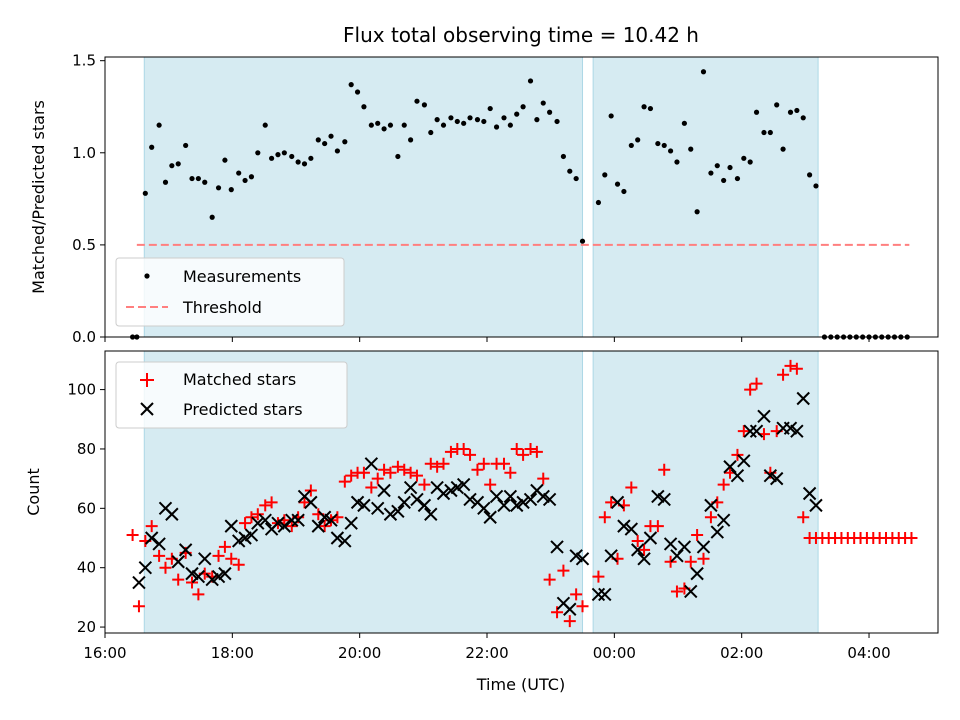 The height and width of the screenshot is (720, 960). What do you see at coordinates (38, 197) in the screenshot?
I see `ratio-panel-ylabel: Matched/Predicted stars` at bounding box center [38, 197].